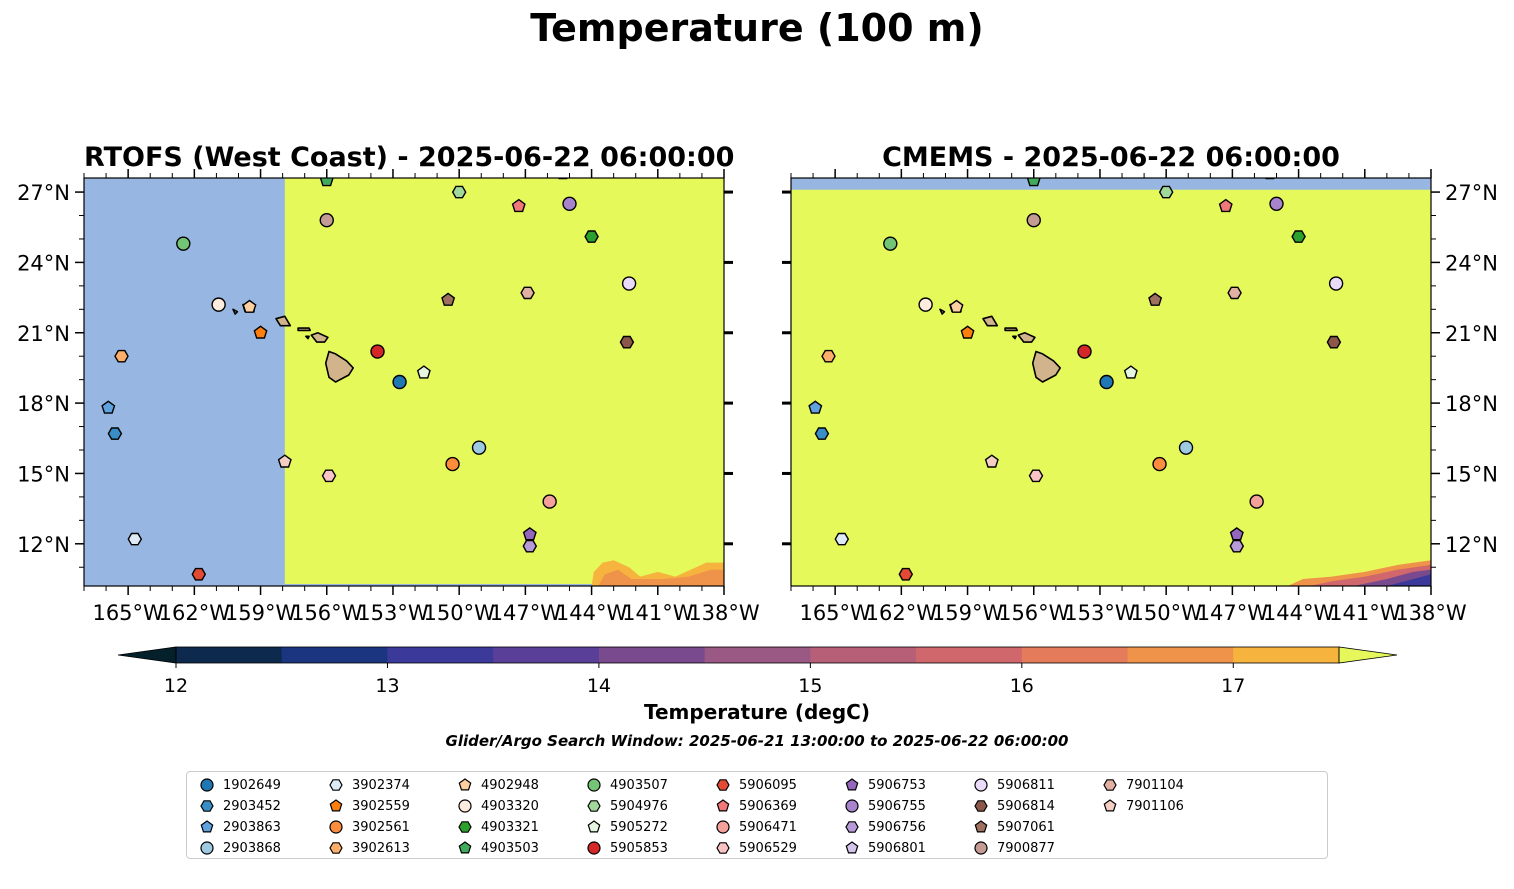  I want to click on legend-label: 5907061, so click(1026, 827).